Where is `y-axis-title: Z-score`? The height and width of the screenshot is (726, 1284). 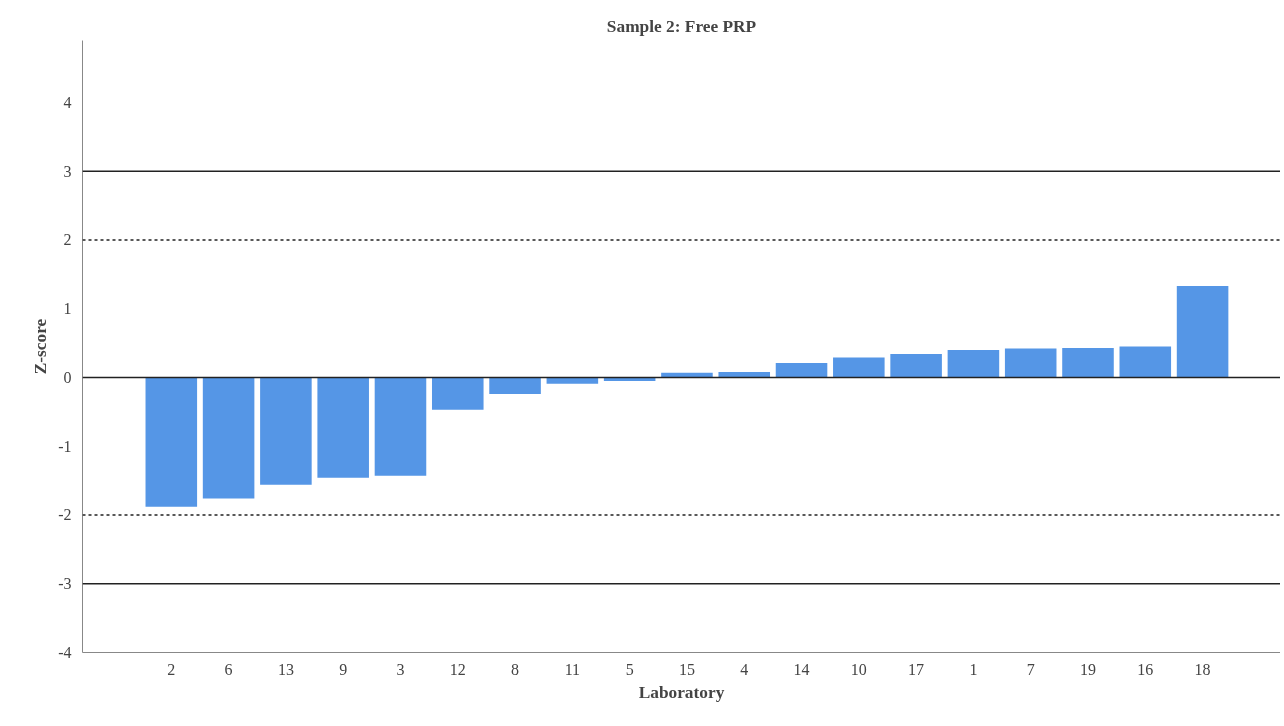 y-axis-title: Z-score is located at coordinates (41, 346).